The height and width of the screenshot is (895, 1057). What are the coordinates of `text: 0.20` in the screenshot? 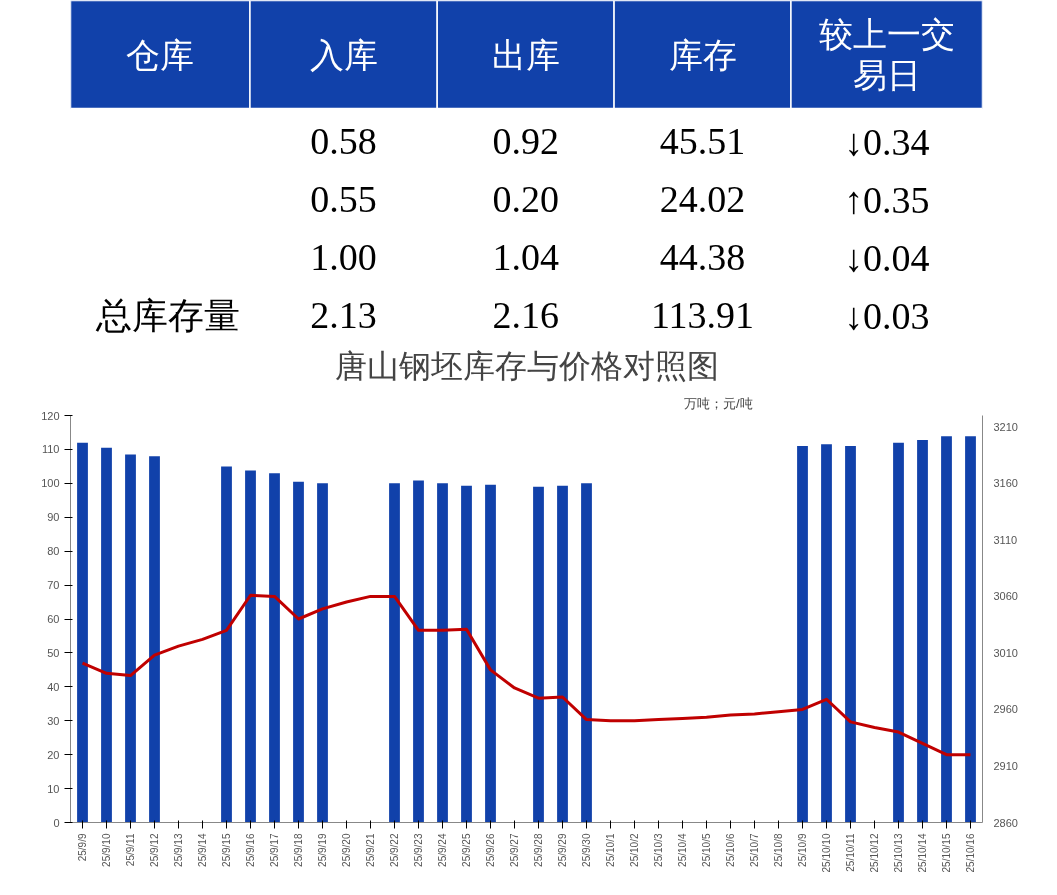 It's located at (525, 199).